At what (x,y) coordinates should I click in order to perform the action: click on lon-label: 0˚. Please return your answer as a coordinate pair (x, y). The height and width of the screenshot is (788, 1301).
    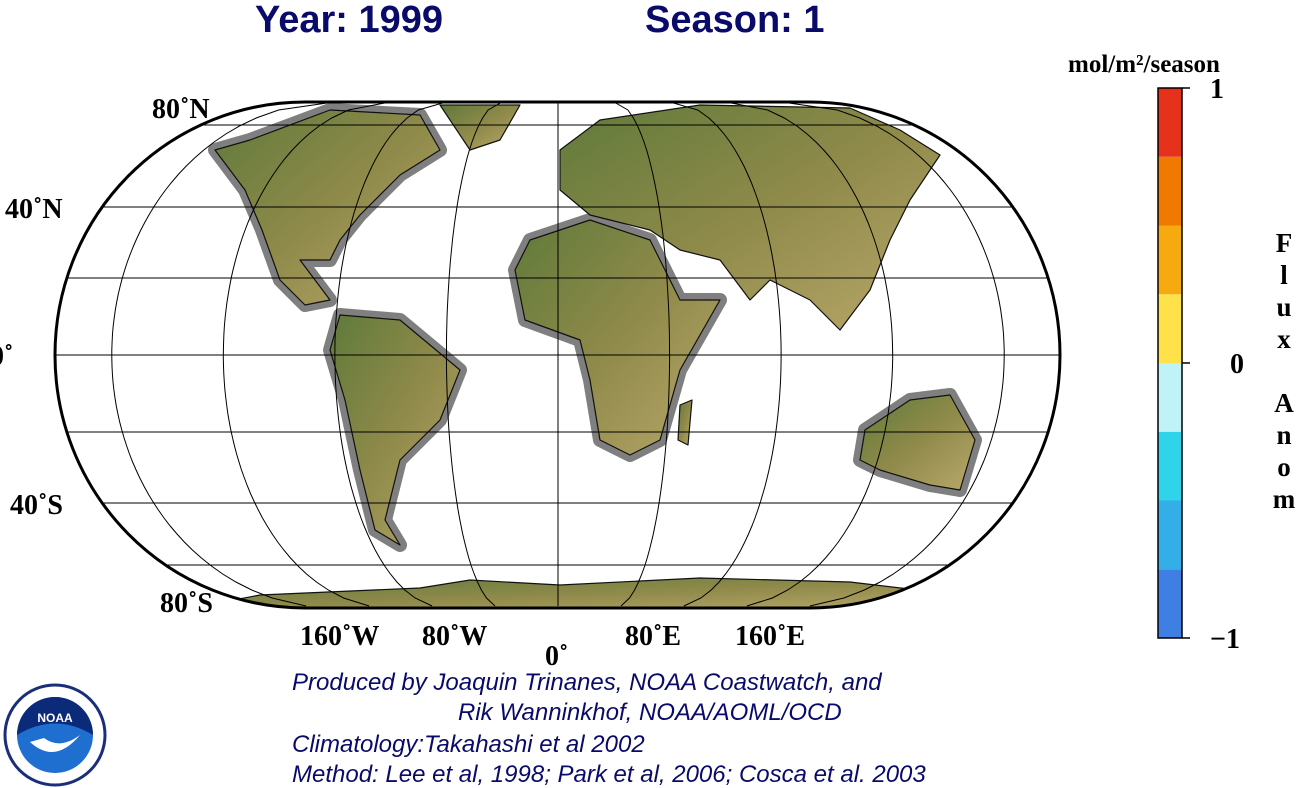
    Looking at the image, I should click on (556, 656).